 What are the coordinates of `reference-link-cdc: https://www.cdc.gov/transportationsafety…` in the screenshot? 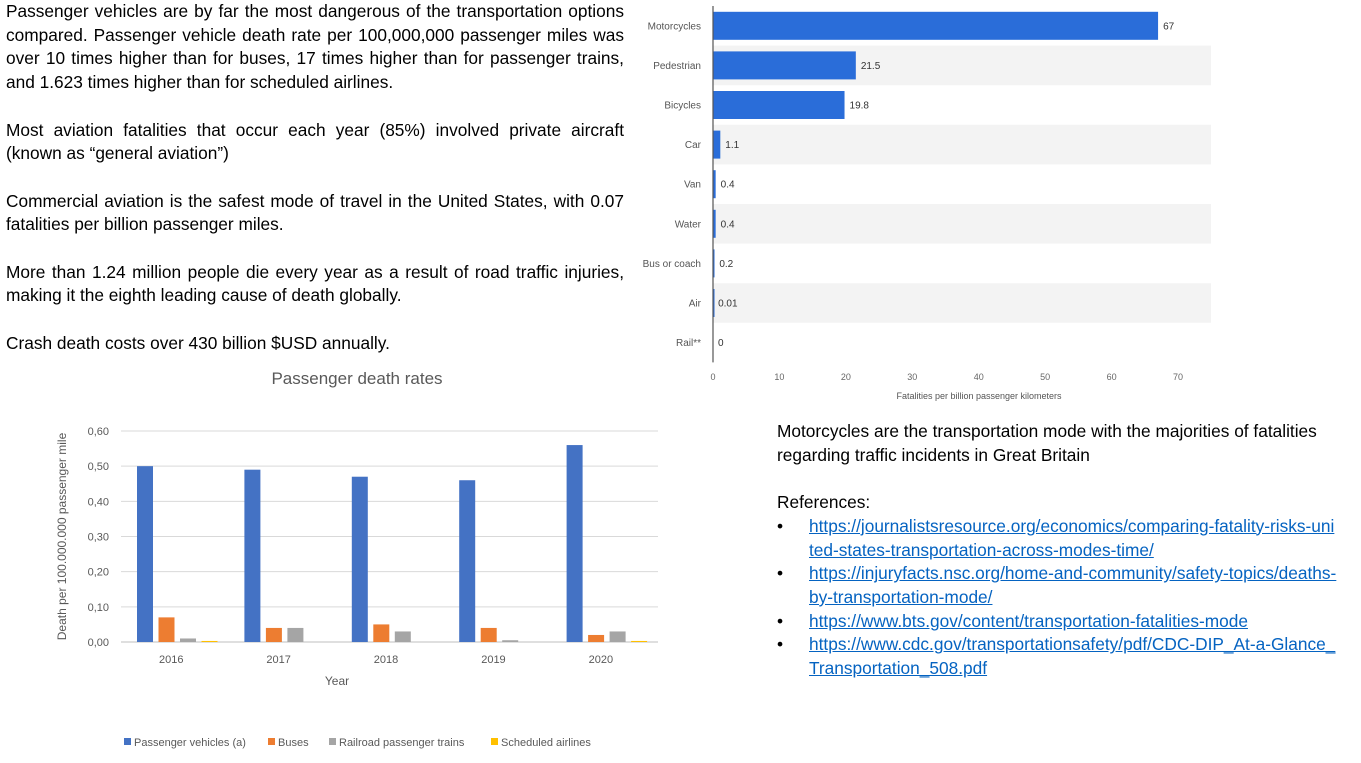 It's located at (1072, 656).